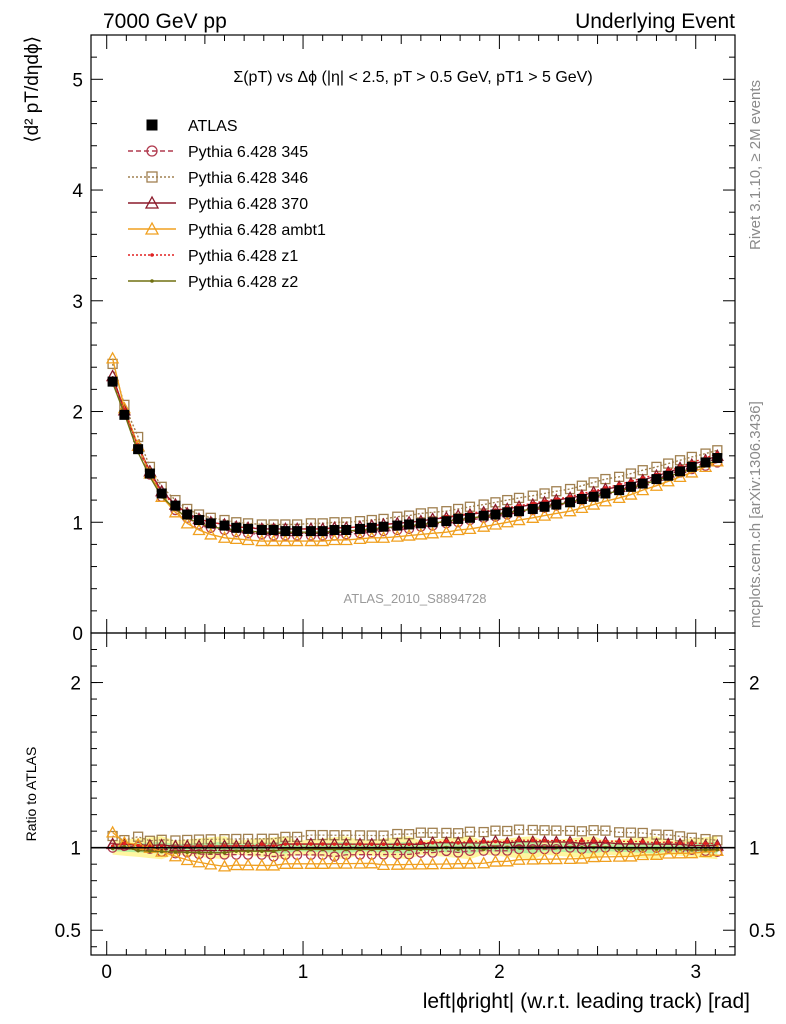  I want to click on header-right: Underlying Event, so click(655, 21).